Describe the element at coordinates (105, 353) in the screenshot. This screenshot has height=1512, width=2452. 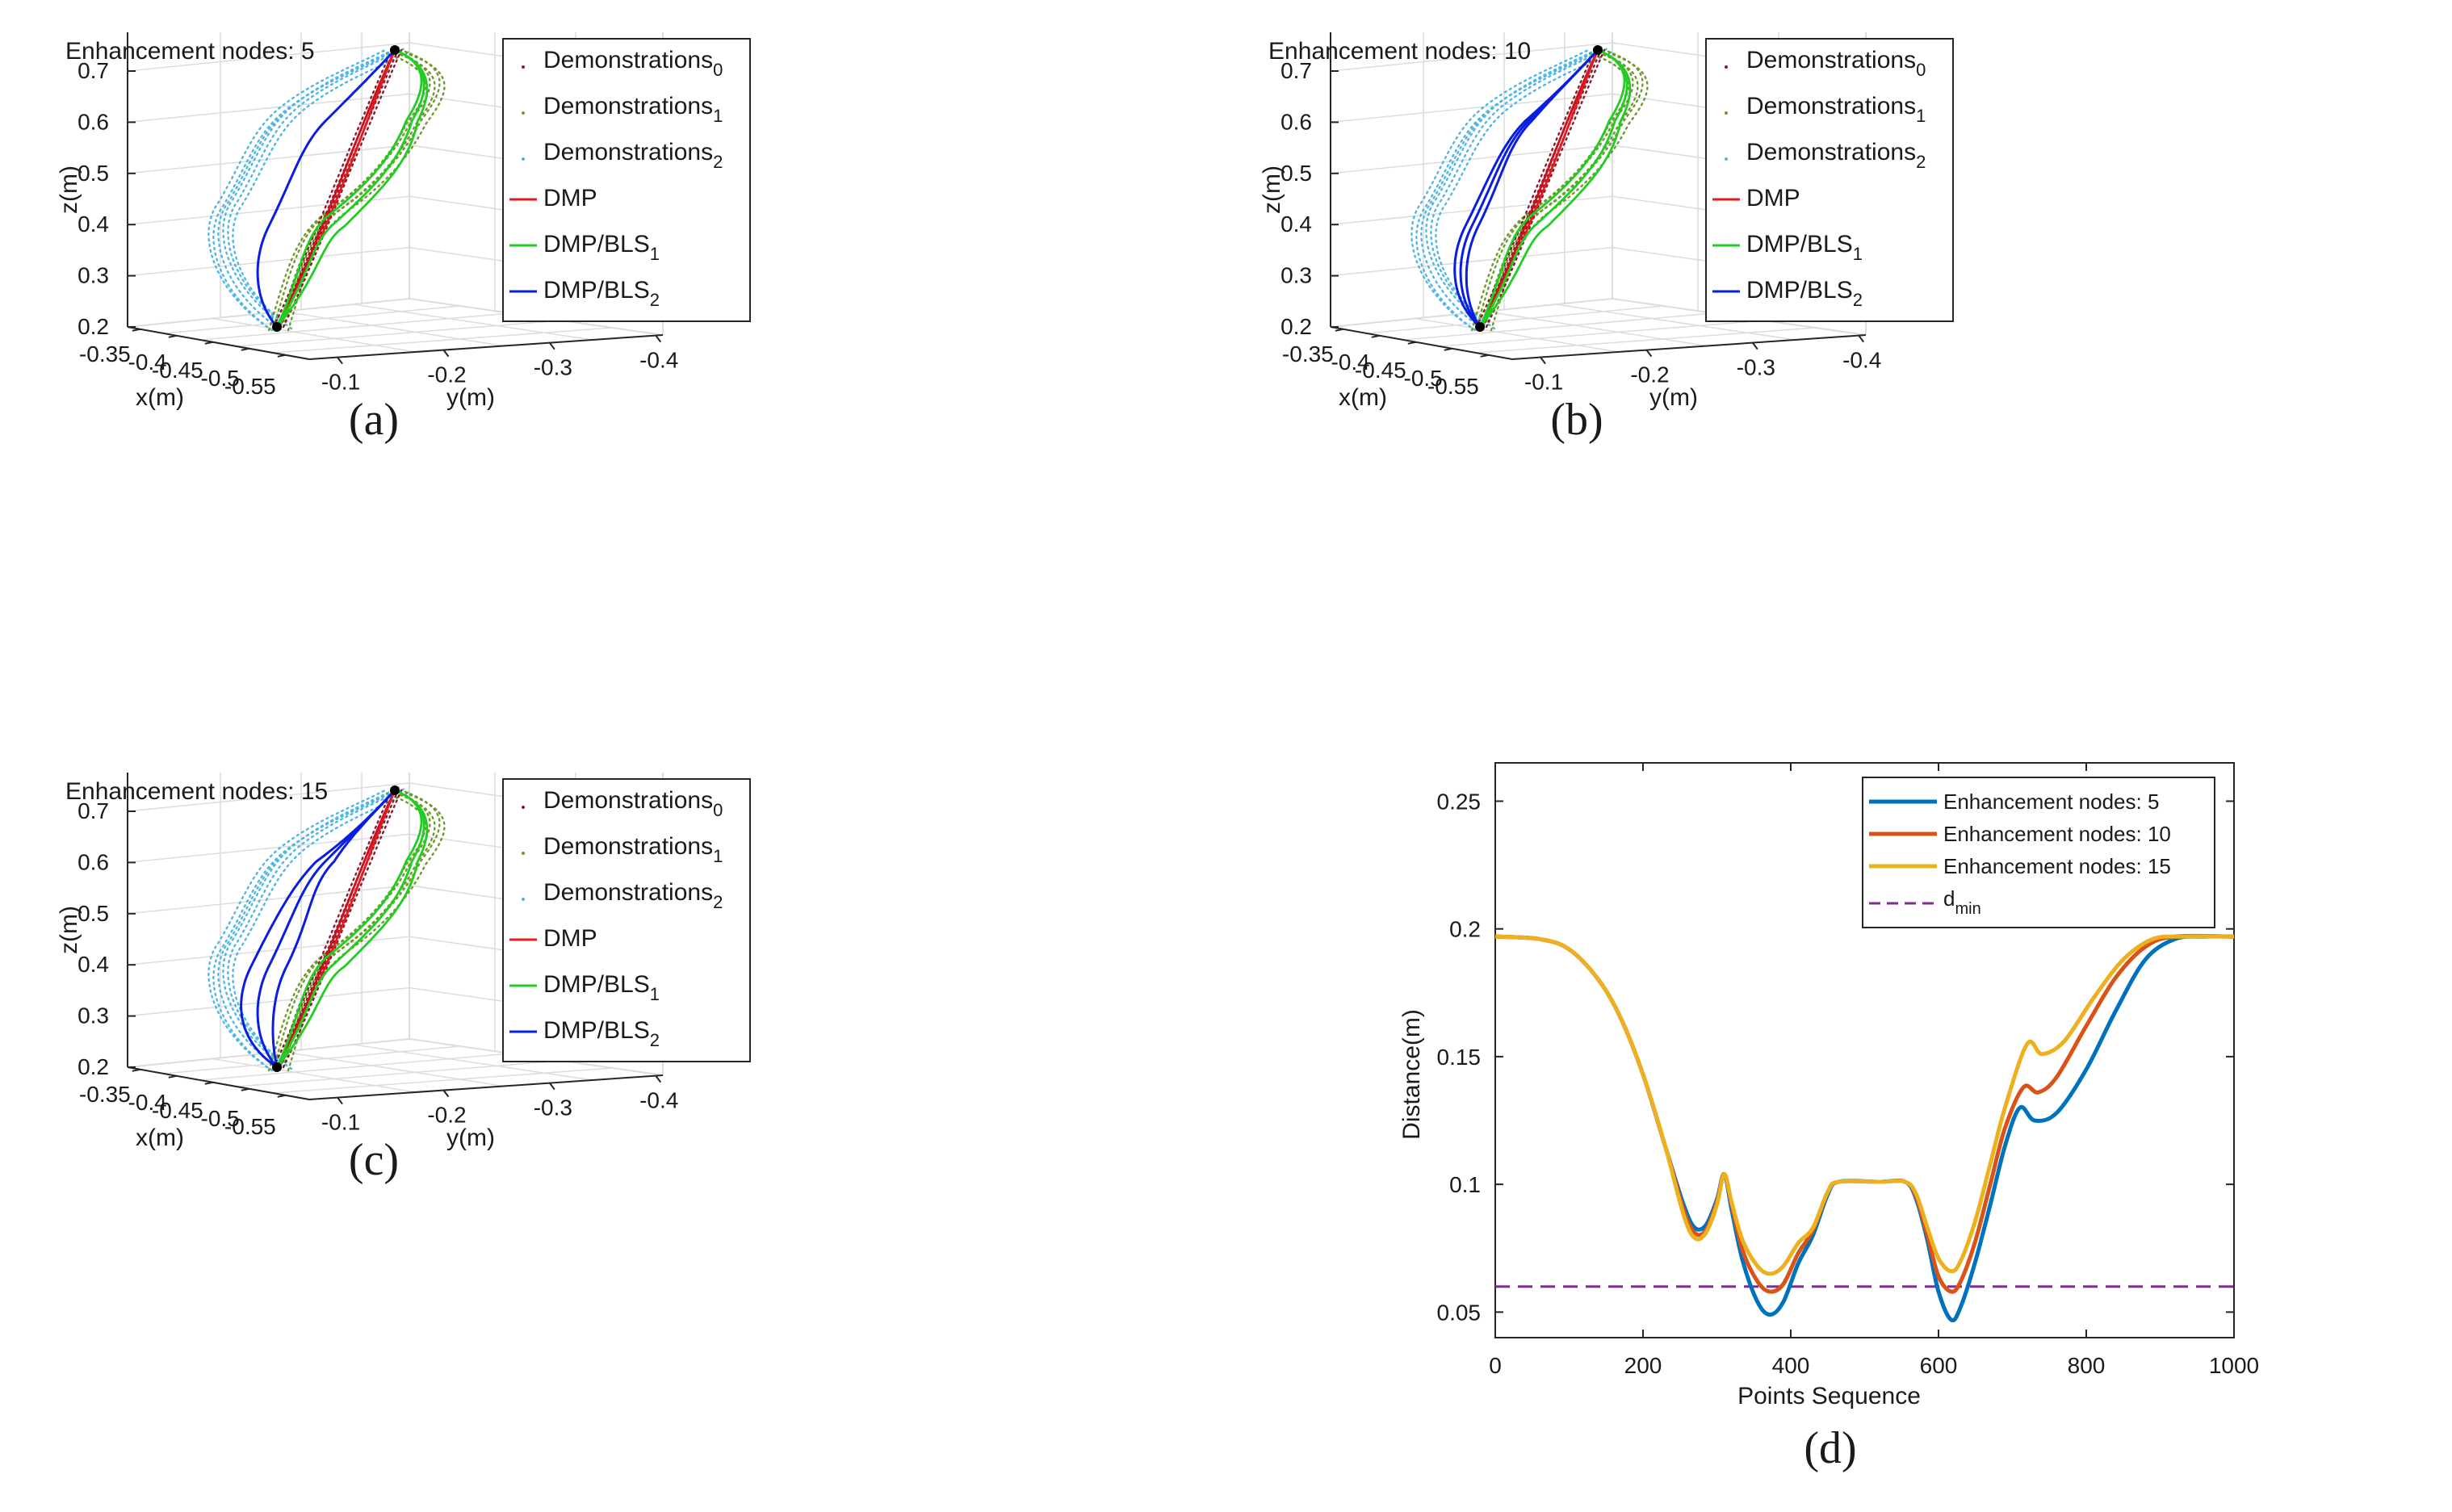
I see `x-tick-label: -0.35` at that location.